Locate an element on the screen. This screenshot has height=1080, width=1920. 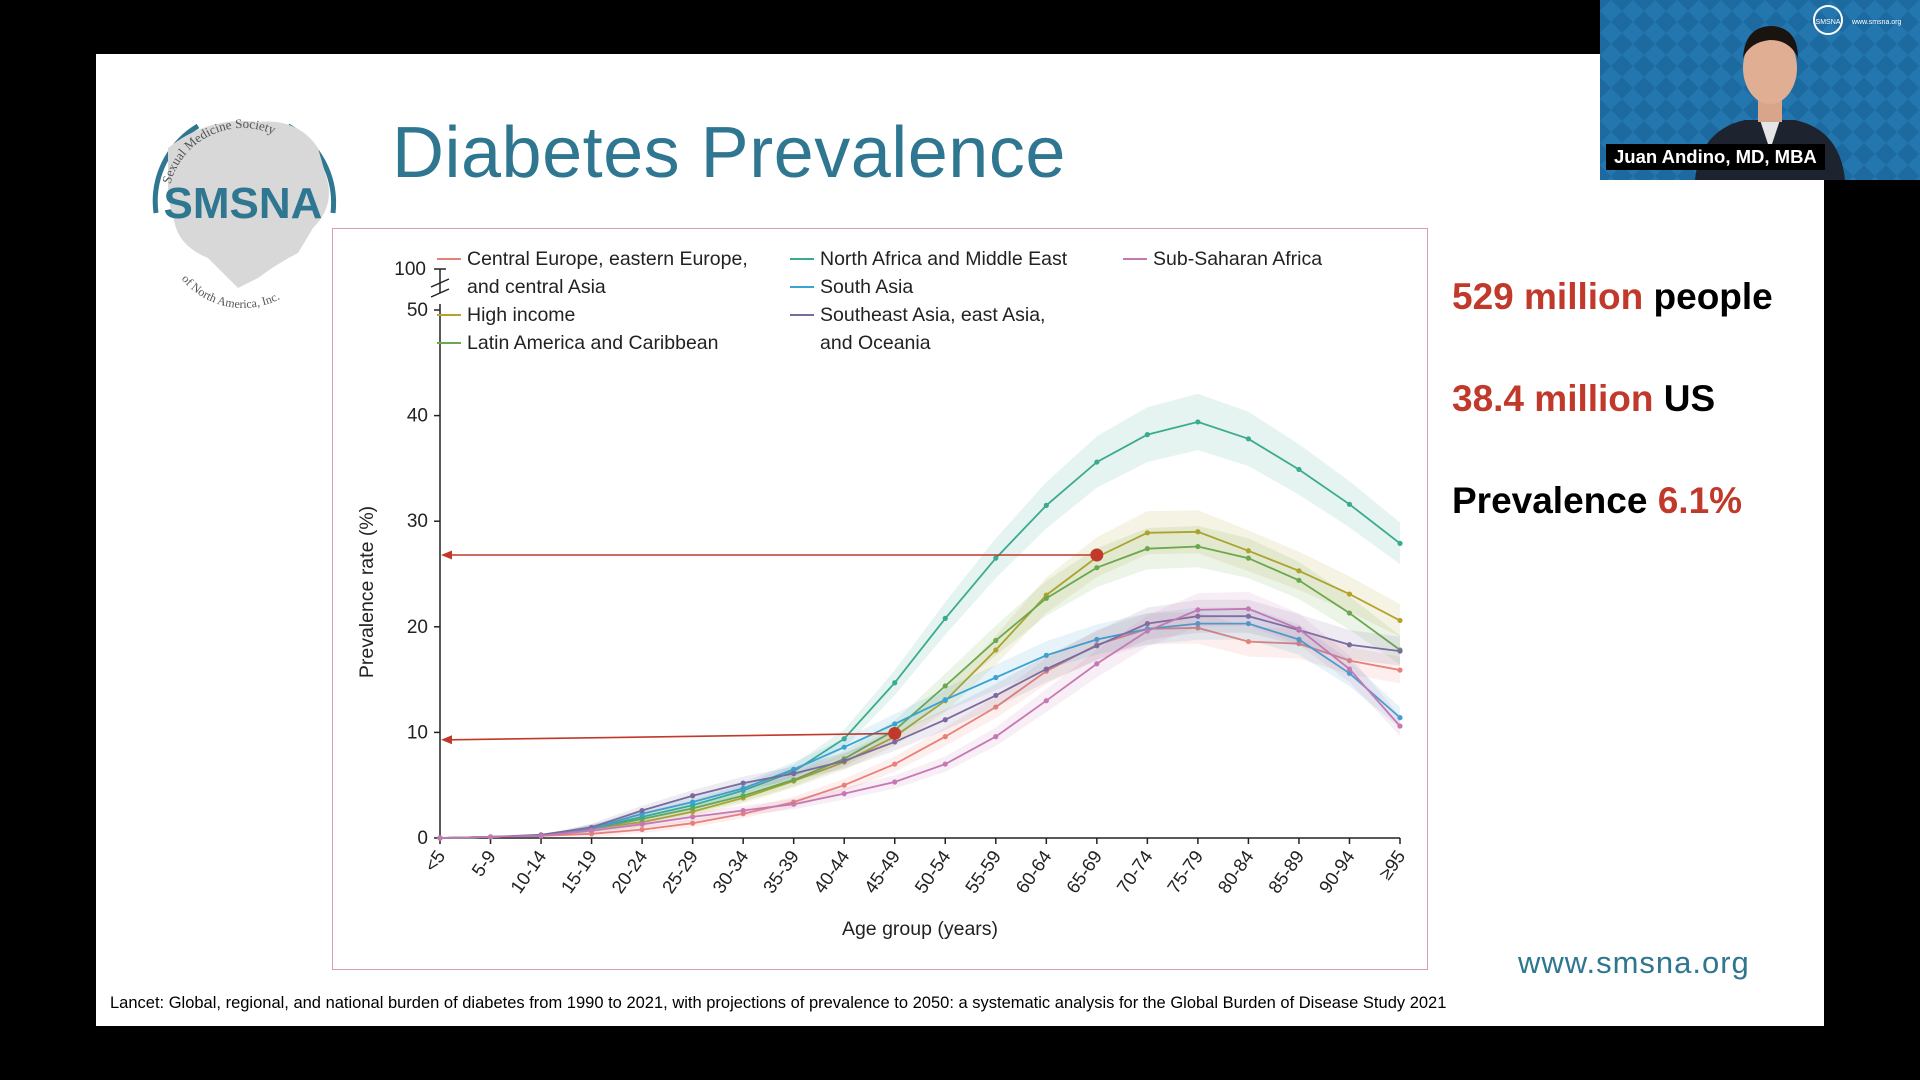
stat-highlight: 6.1% is located at coordinates (1700, 500).